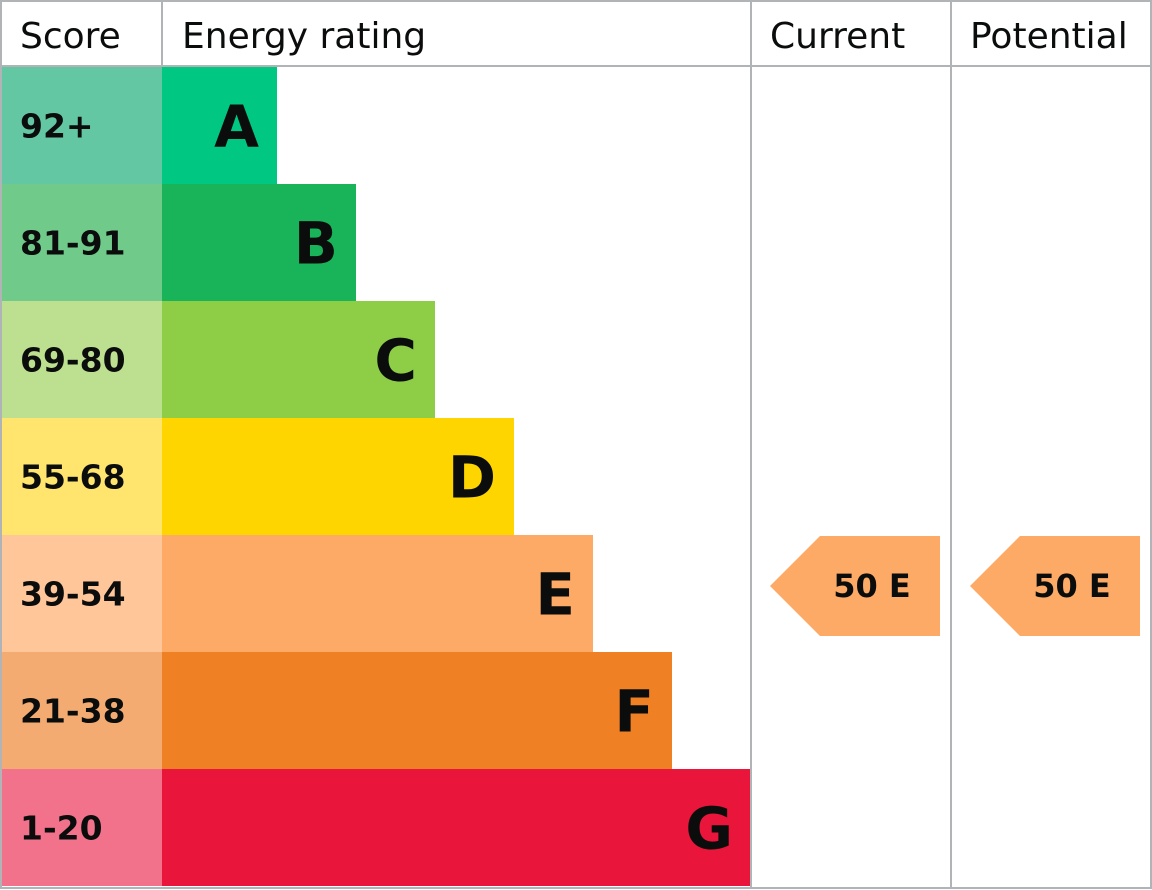 The height and width of the screenshot is (890, 1152). I want to click on current-flag-label: 50 E, so click(872, 586).